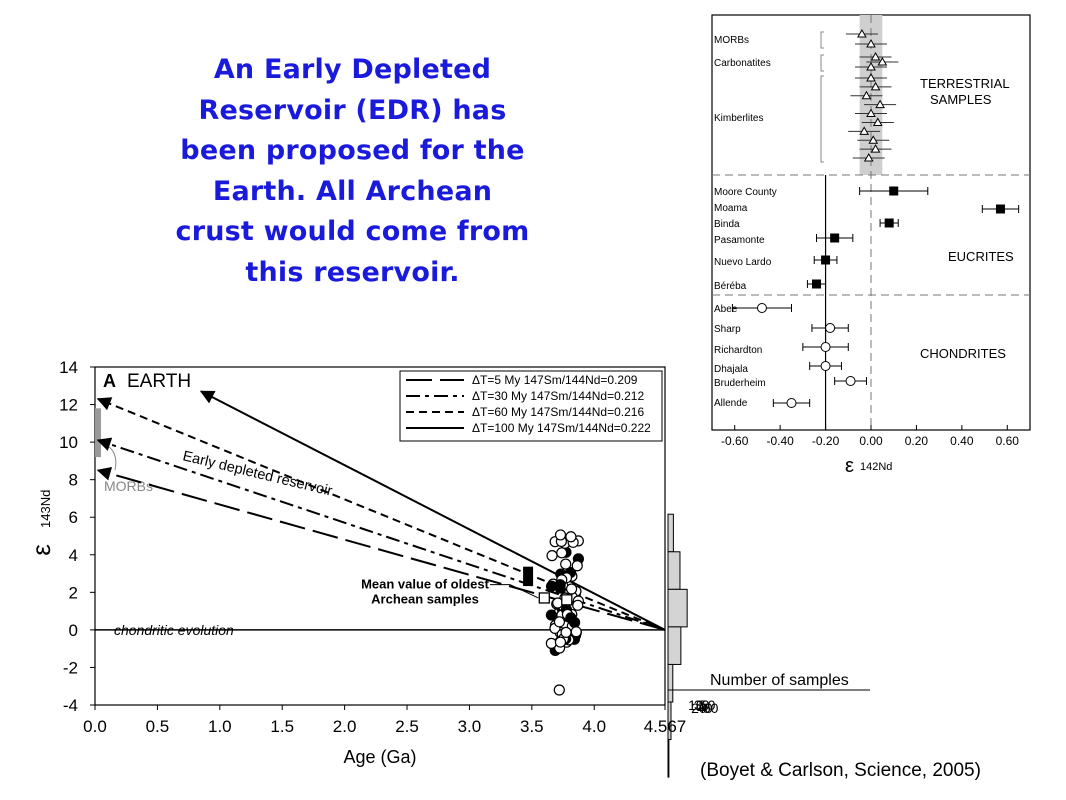 Image resolution: width=1066 pixels, height=800 pixels. I want to click on histogram-tick-label: 40, so click(705, 708).